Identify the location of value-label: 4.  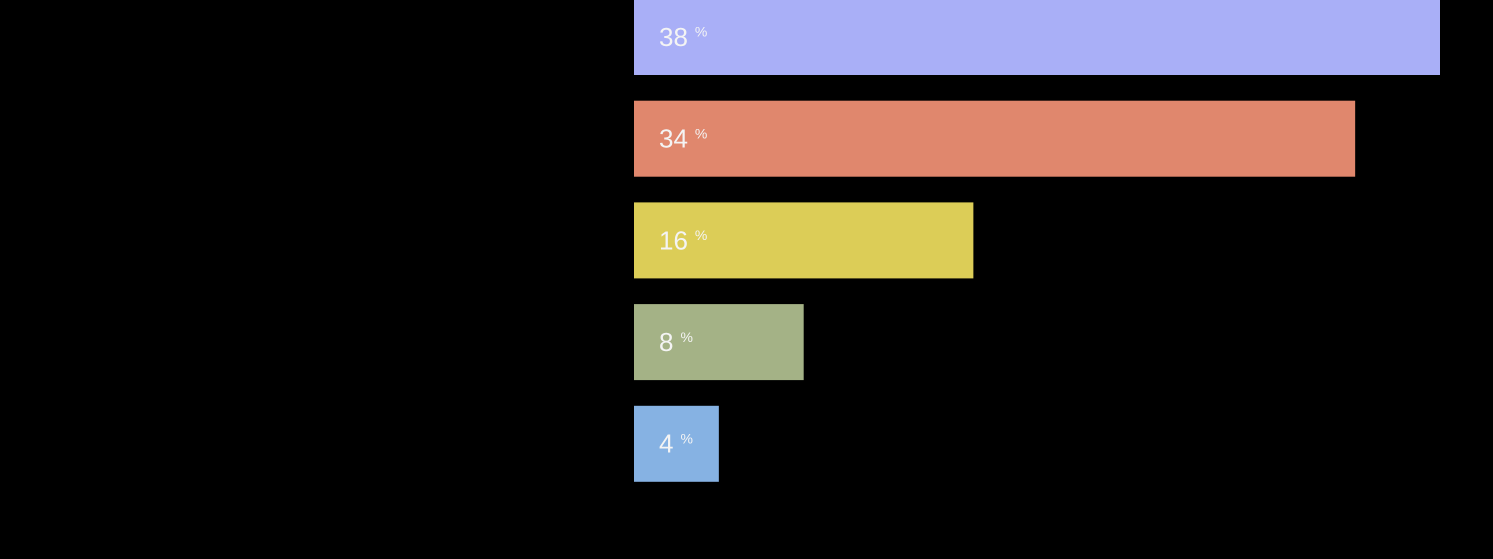
(666, 444).